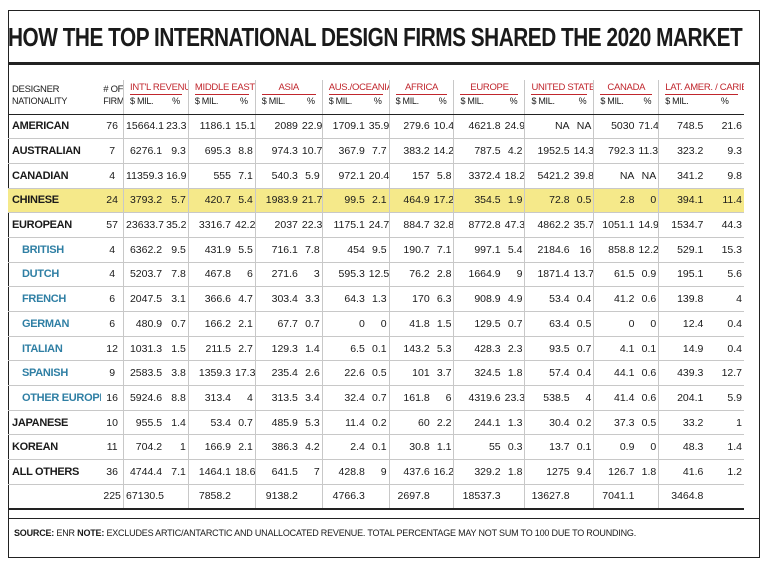 The height and width of the screenshot is (565, 768). I want to click on percent-cell: 9.5, so click(378, 250).